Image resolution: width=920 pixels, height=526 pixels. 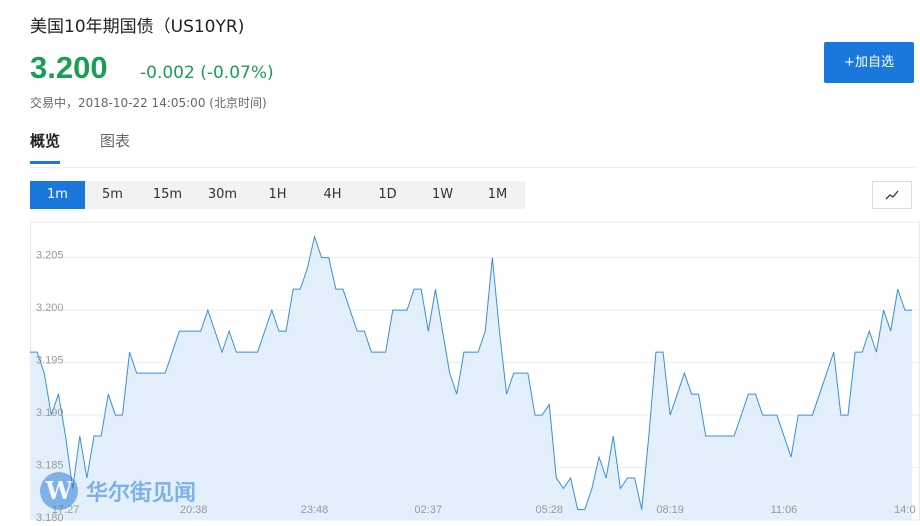 What do you see at coordinates (194, 510) in the screenshot?
I see `x-tick-label: 20:38` at bounding box center [194, 510].